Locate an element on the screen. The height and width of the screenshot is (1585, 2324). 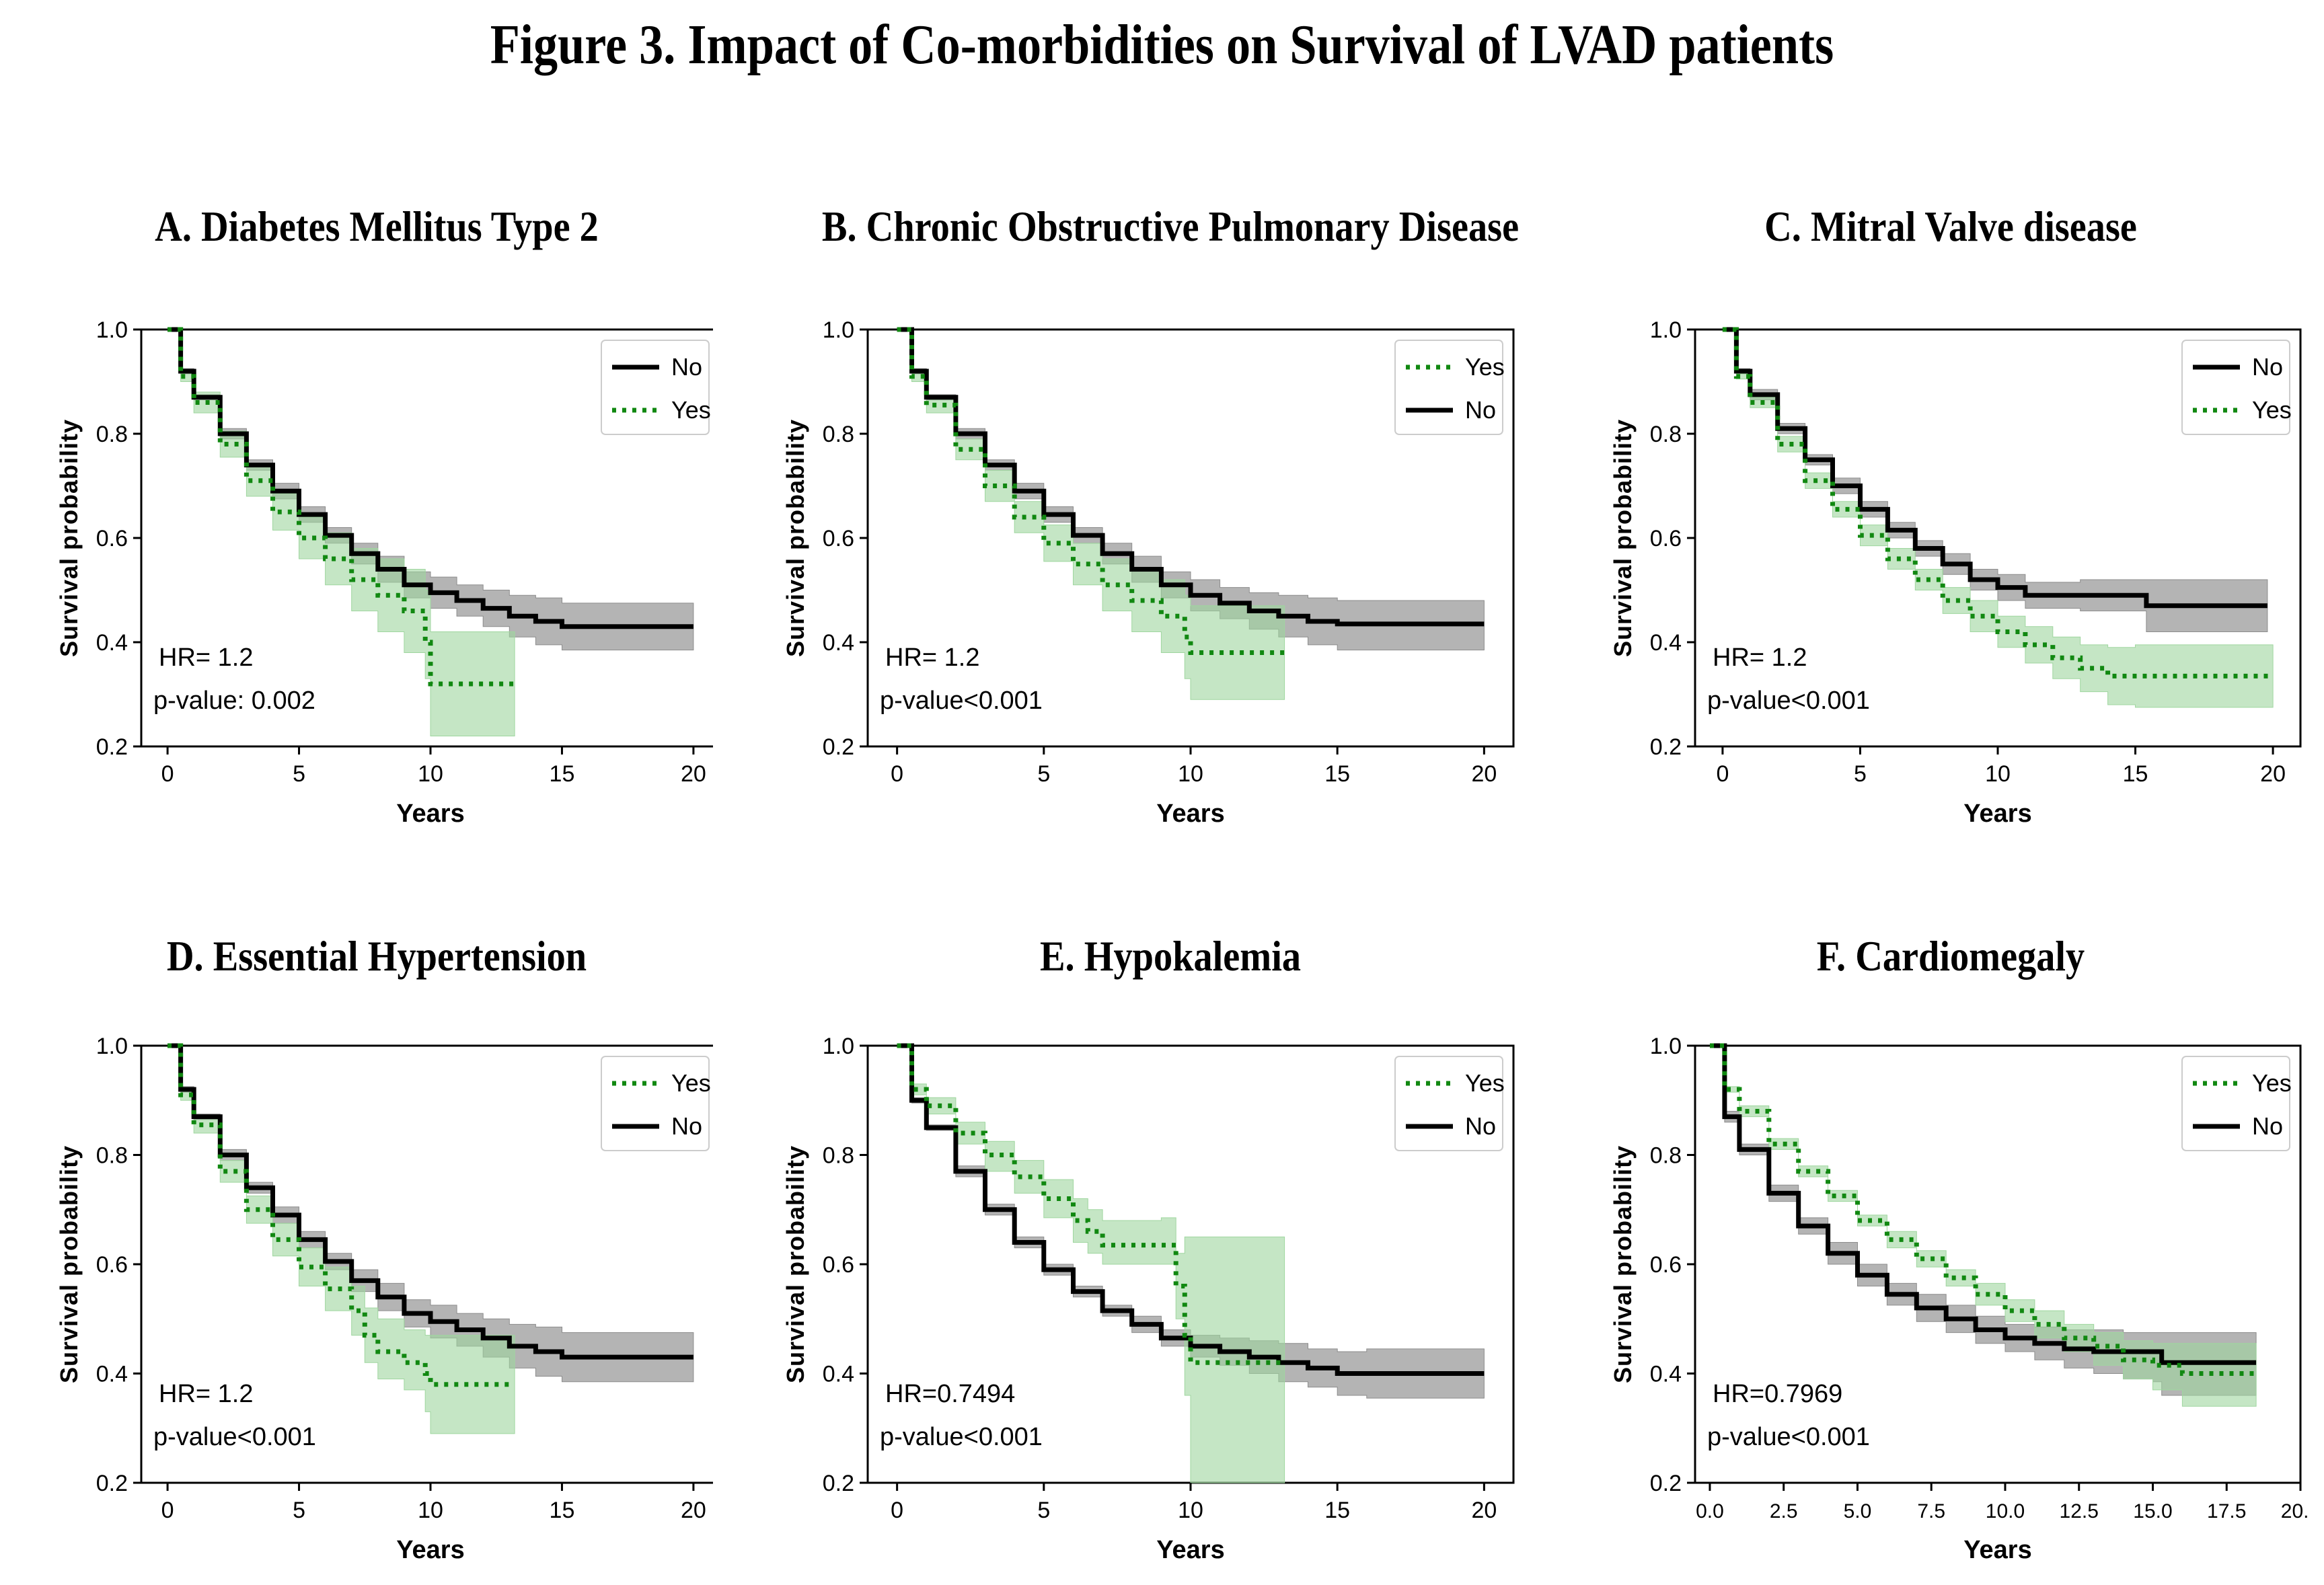
panel-f-ytick-label: 0.4 is located at coordinates (1666, 1374).